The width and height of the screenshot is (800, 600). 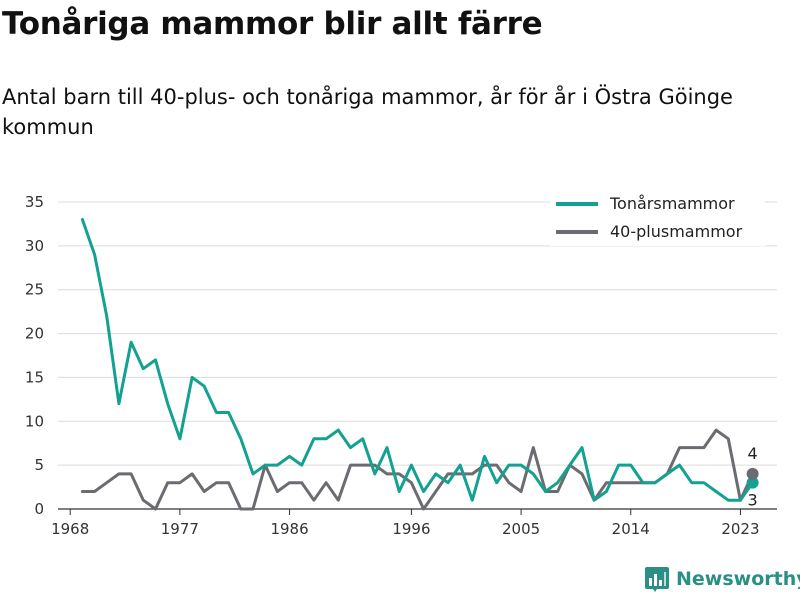 I want to click on x-tick-label: 1986, so click(x=289, y=529).